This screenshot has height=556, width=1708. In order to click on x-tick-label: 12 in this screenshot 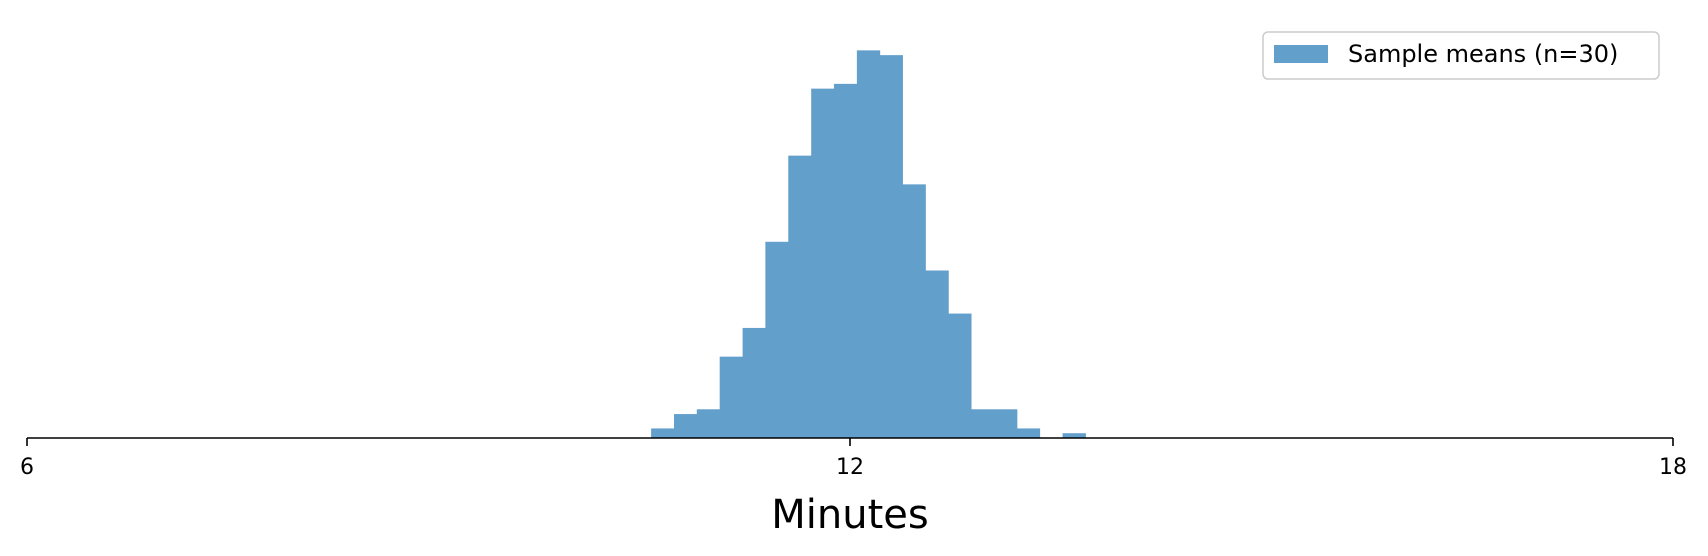, I will do `click(850, 467)`.